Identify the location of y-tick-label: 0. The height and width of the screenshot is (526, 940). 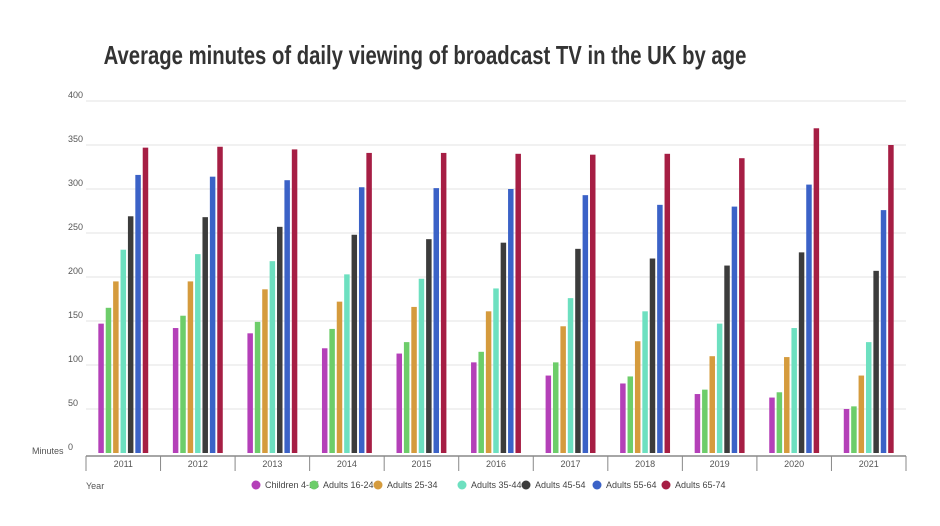
(70, 447).